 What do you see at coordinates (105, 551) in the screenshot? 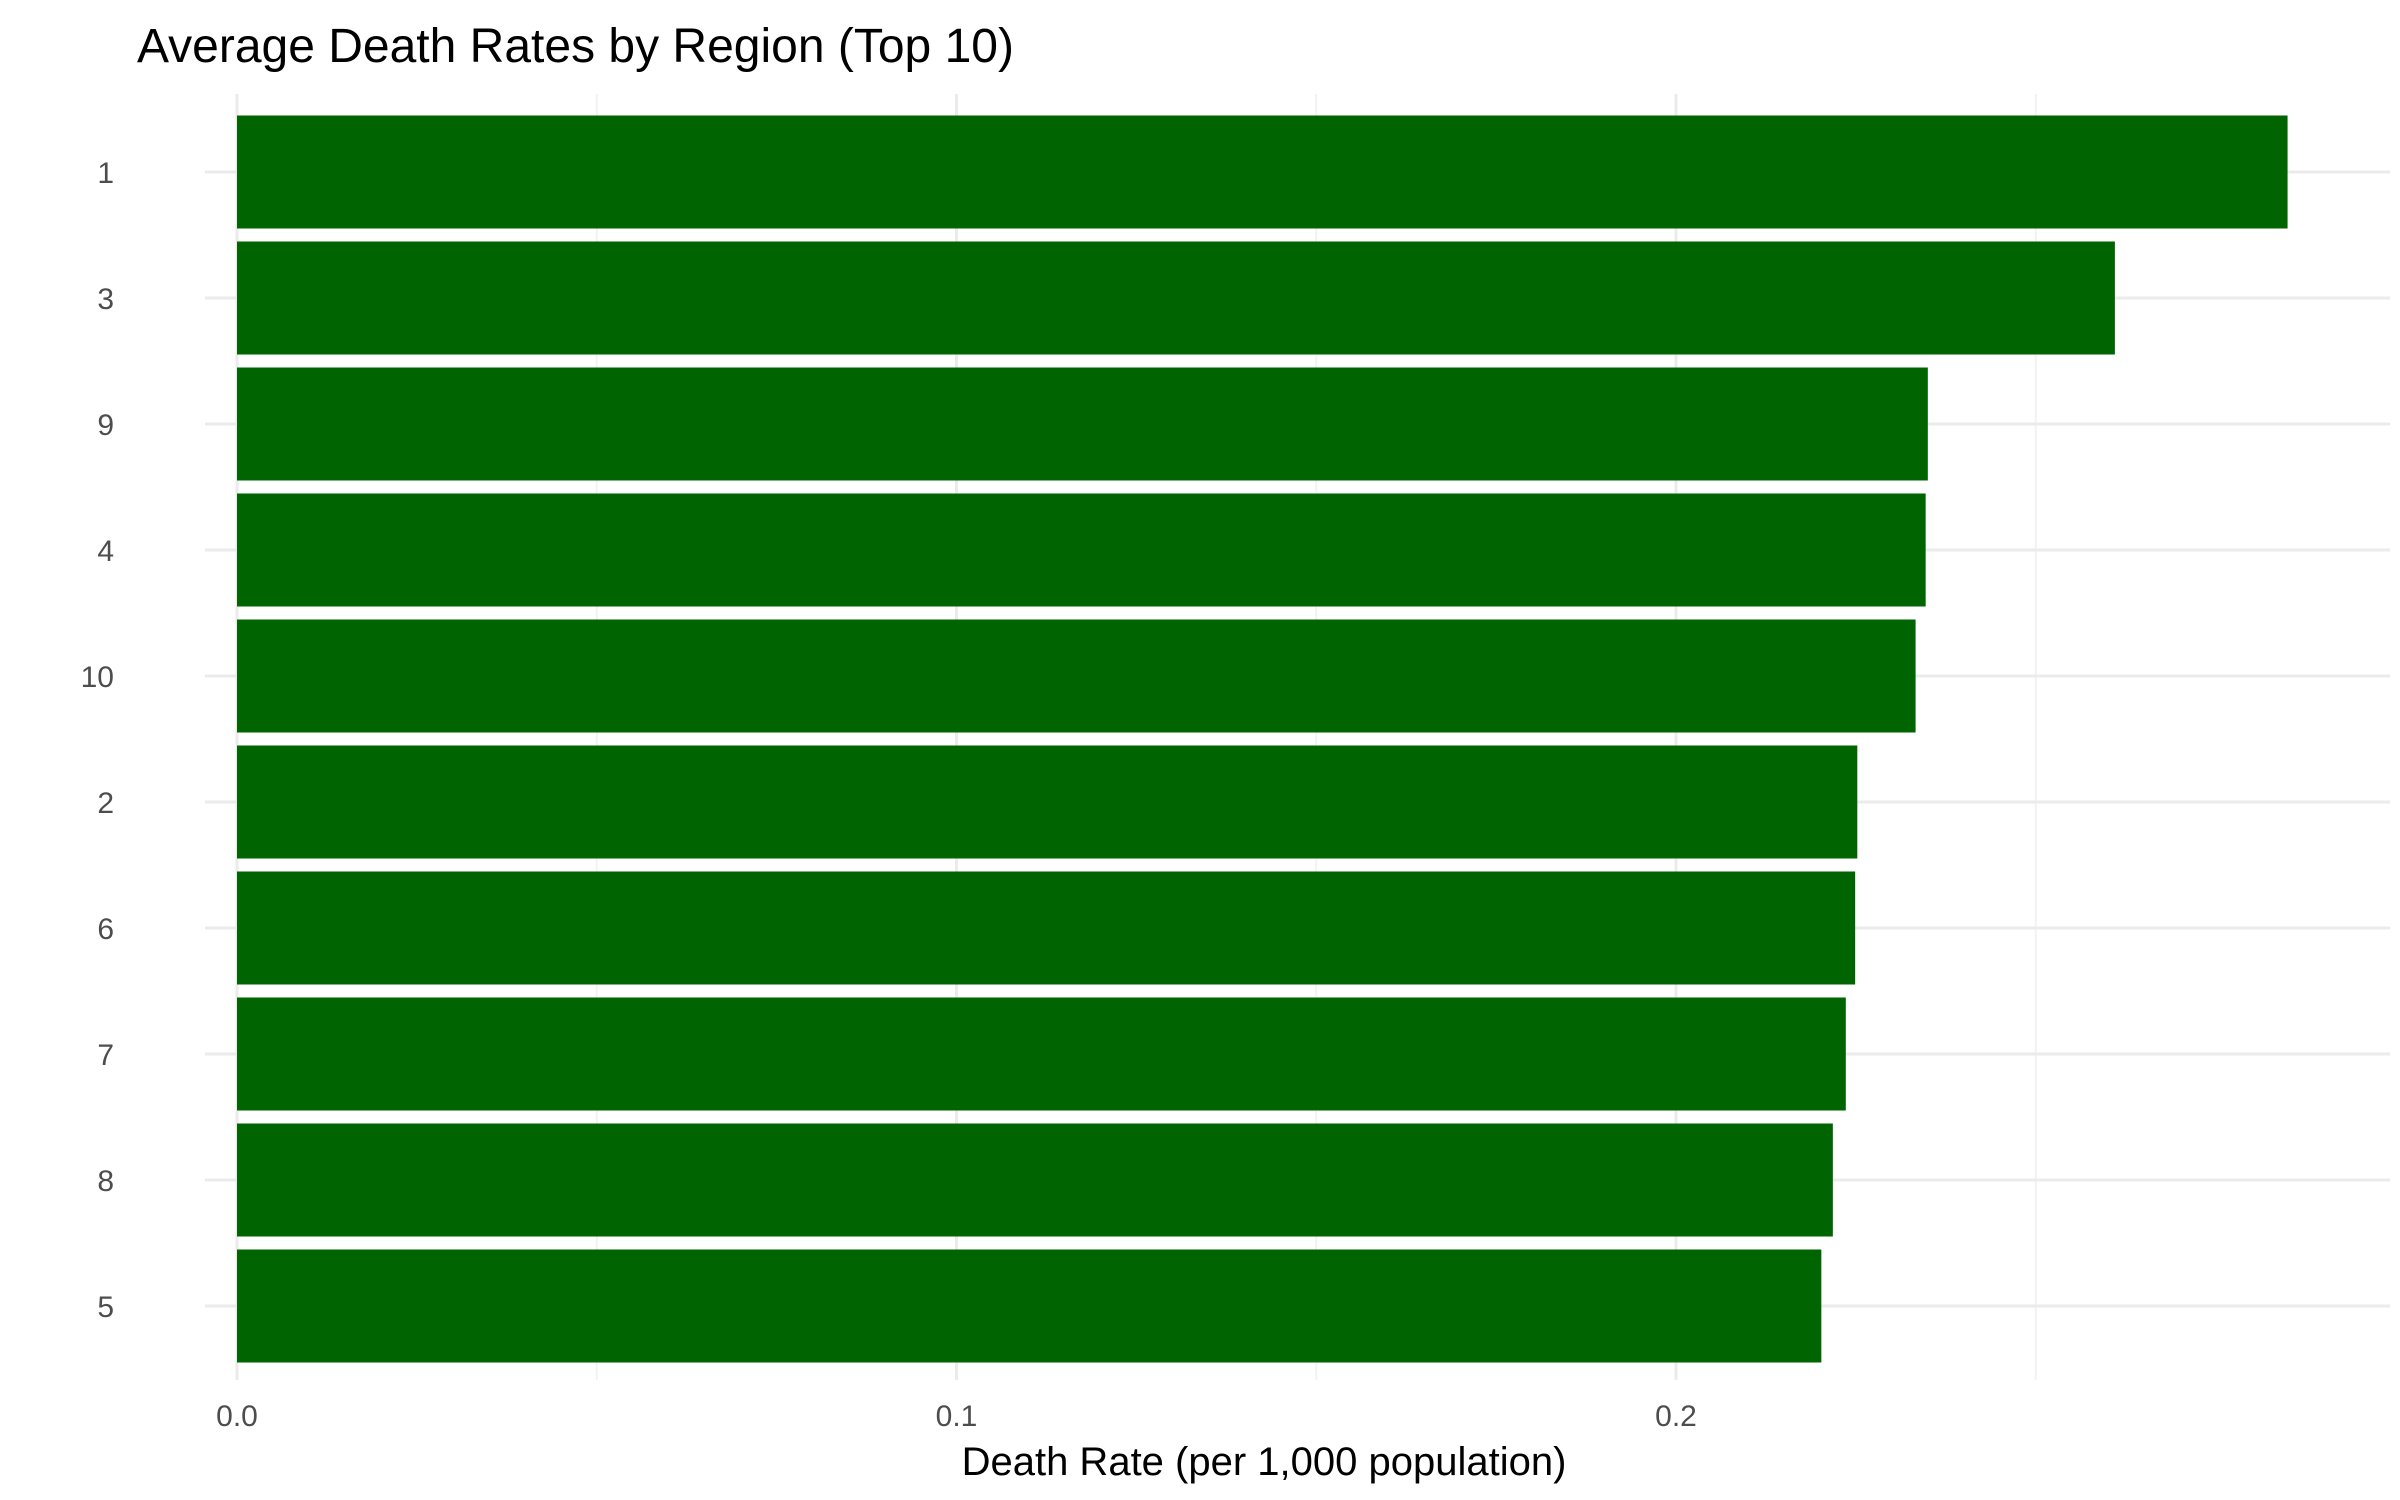
I see `y-tick-label: 4` at bounding box center [105, 551].